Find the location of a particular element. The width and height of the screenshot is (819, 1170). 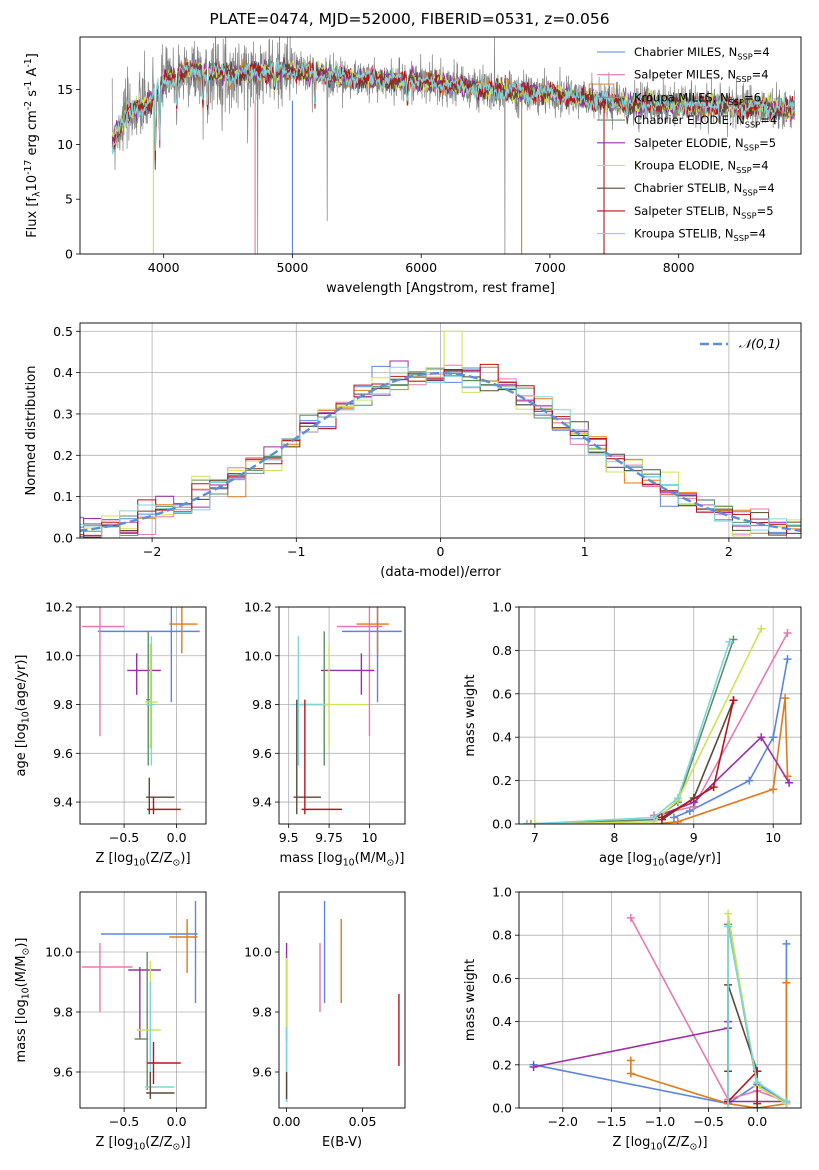

x-axis-label: (data-model)/error is located at coordinates (440, 572).